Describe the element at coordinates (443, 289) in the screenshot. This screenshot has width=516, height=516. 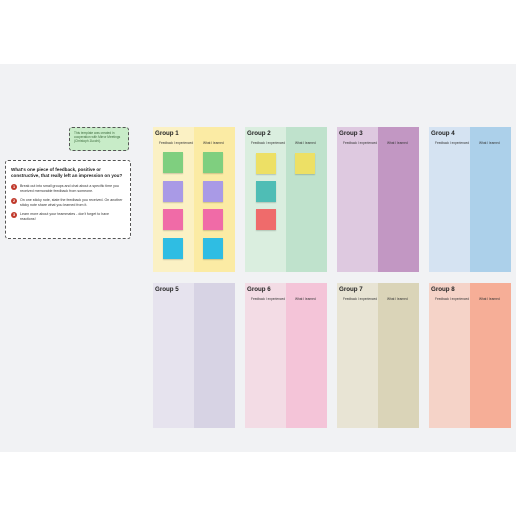
I see `group-title: Group 8` at that location.